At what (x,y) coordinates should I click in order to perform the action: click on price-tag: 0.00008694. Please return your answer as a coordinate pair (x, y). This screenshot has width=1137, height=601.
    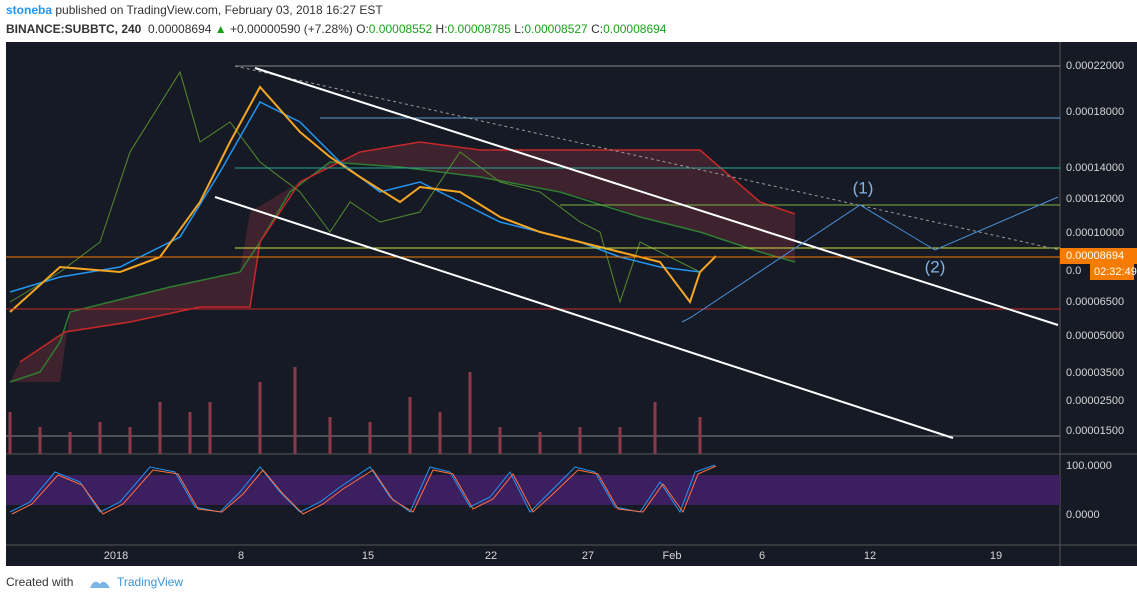
    Looking at the image, I should click on (1095, 256).